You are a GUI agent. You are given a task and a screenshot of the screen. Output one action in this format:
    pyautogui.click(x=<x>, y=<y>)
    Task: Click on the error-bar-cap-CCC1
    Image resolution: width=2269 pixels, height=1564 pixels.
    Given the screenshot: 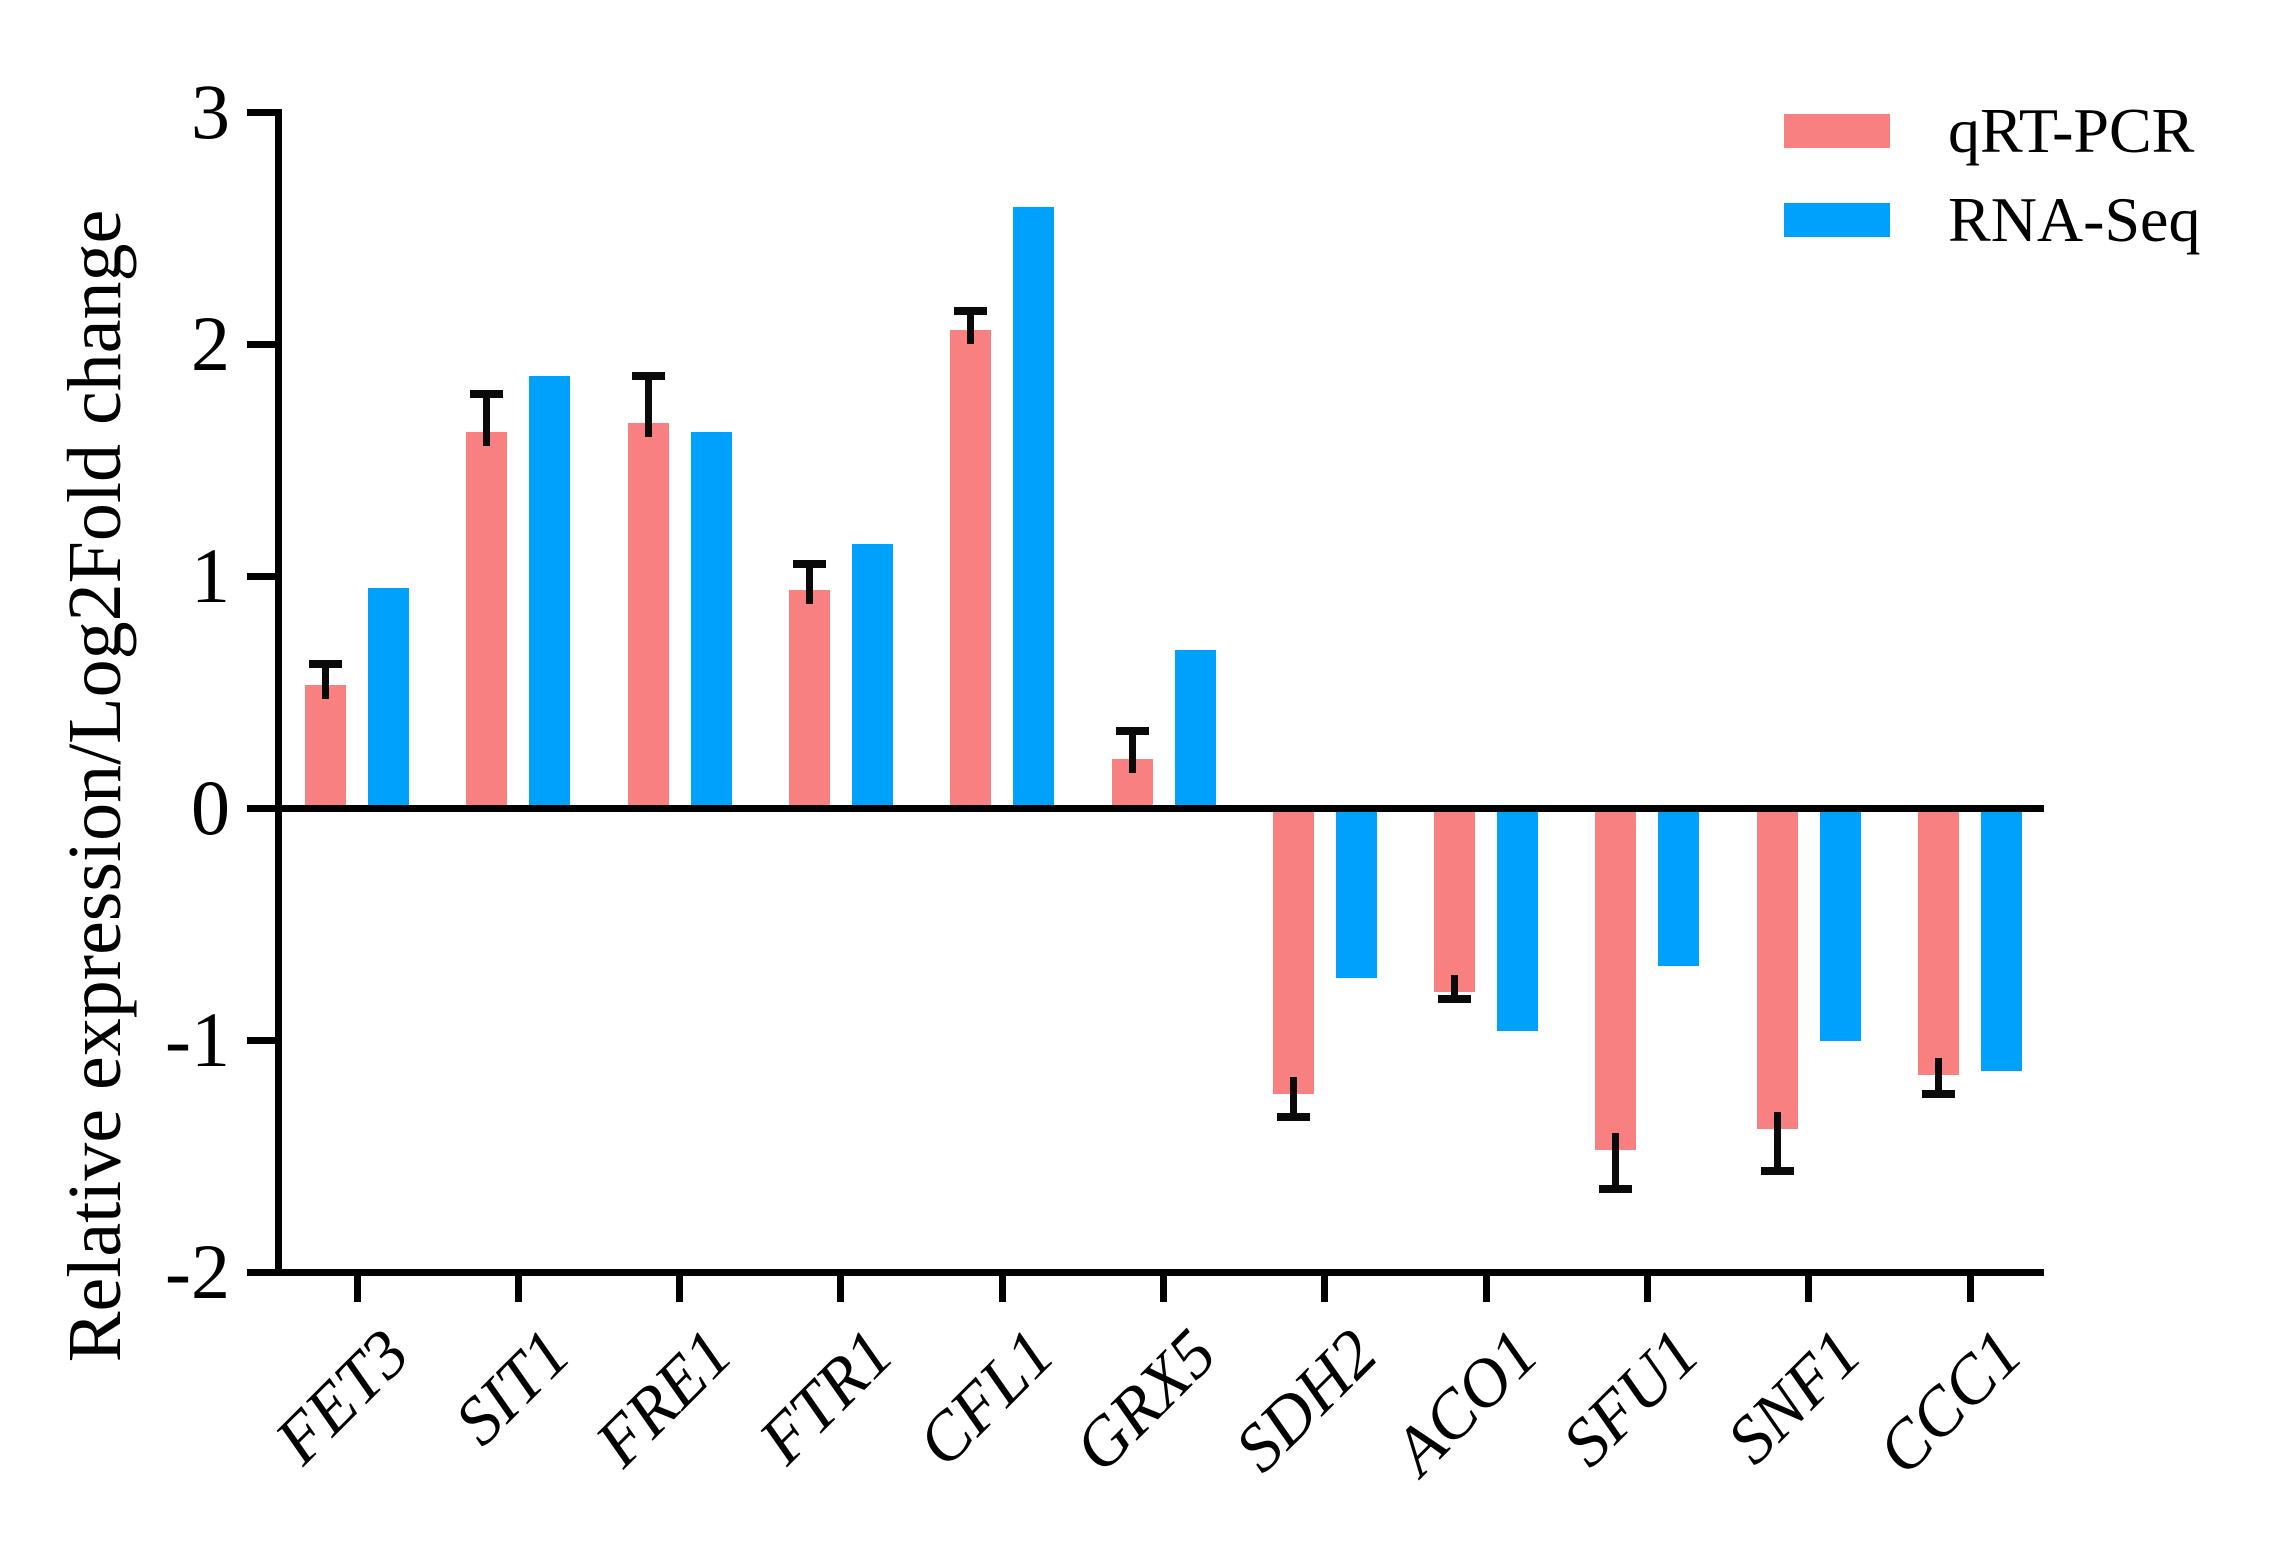 What is the action you would take?
    pyautogui.click(x=1938, y=1094)
    